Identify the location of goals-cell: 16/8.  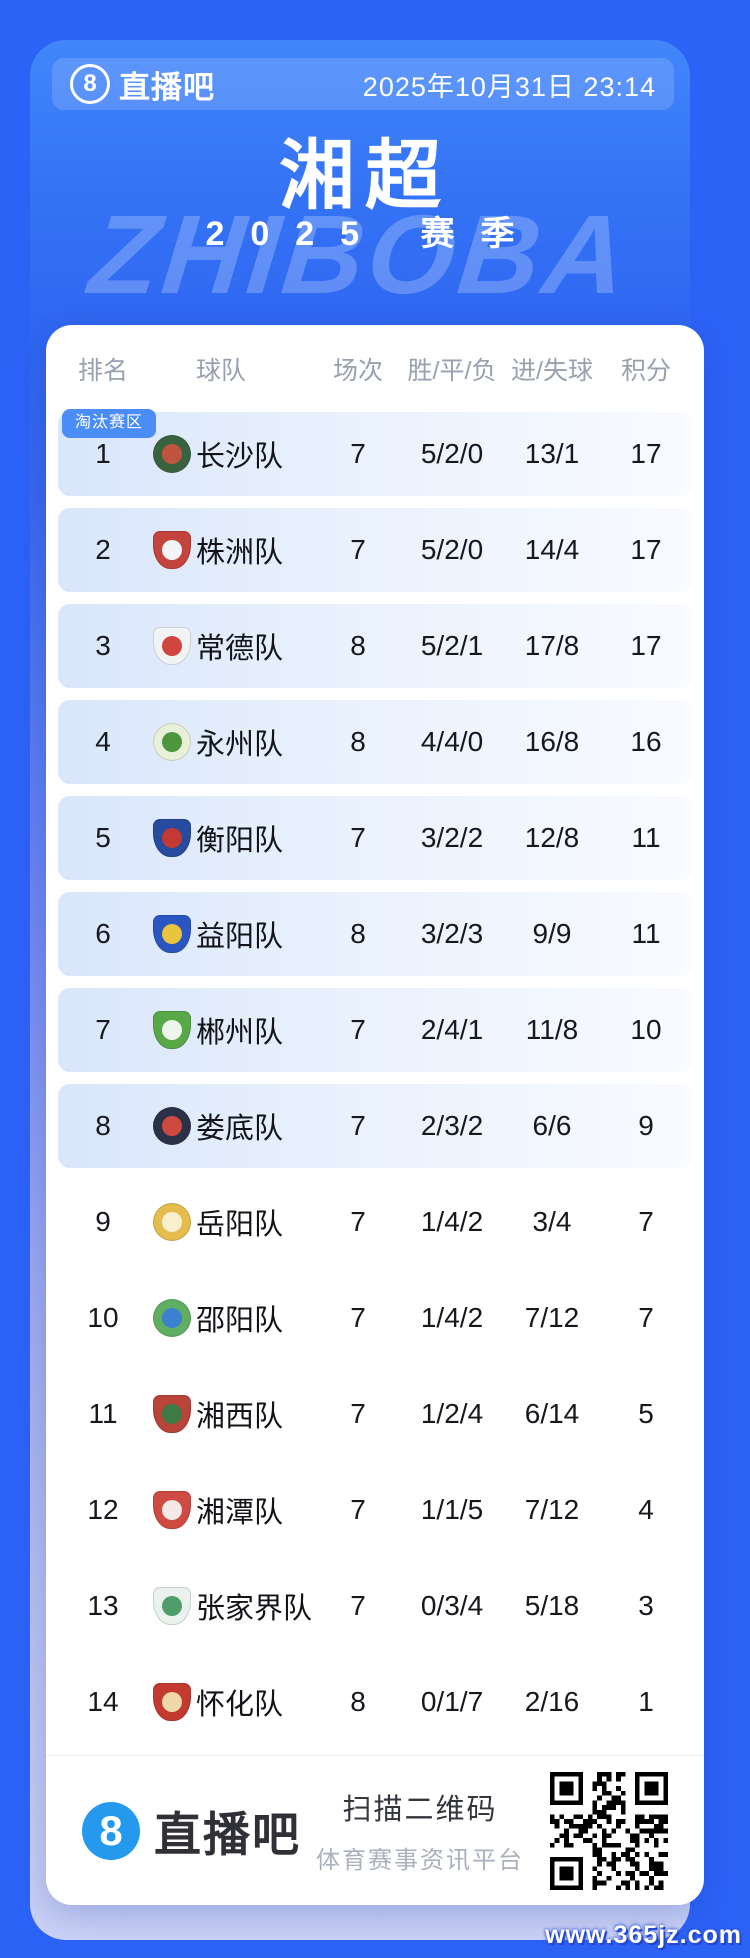
(552, 741).